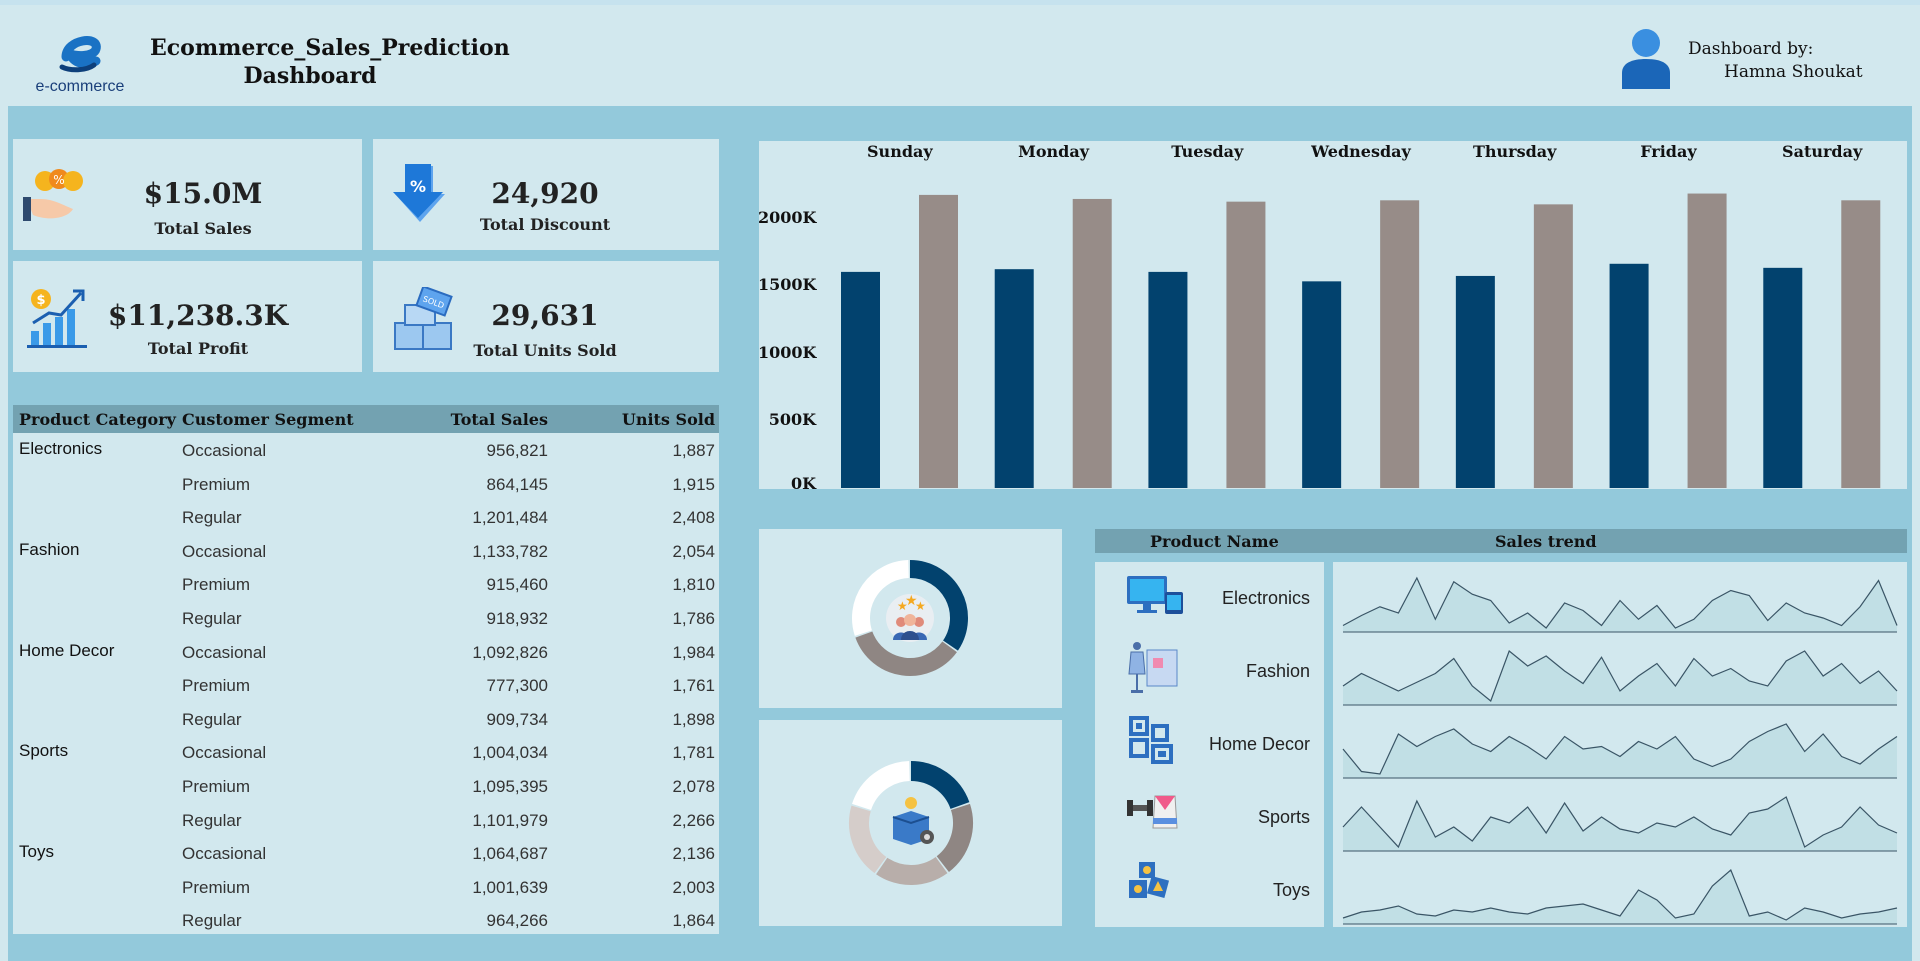 The image size is (1920, 961). Describe the element at coordinates (546, 316) in the screenshot. I see `kpi-card-total-units-sold: SOLD 29,631 Total Units Sold` at that location.